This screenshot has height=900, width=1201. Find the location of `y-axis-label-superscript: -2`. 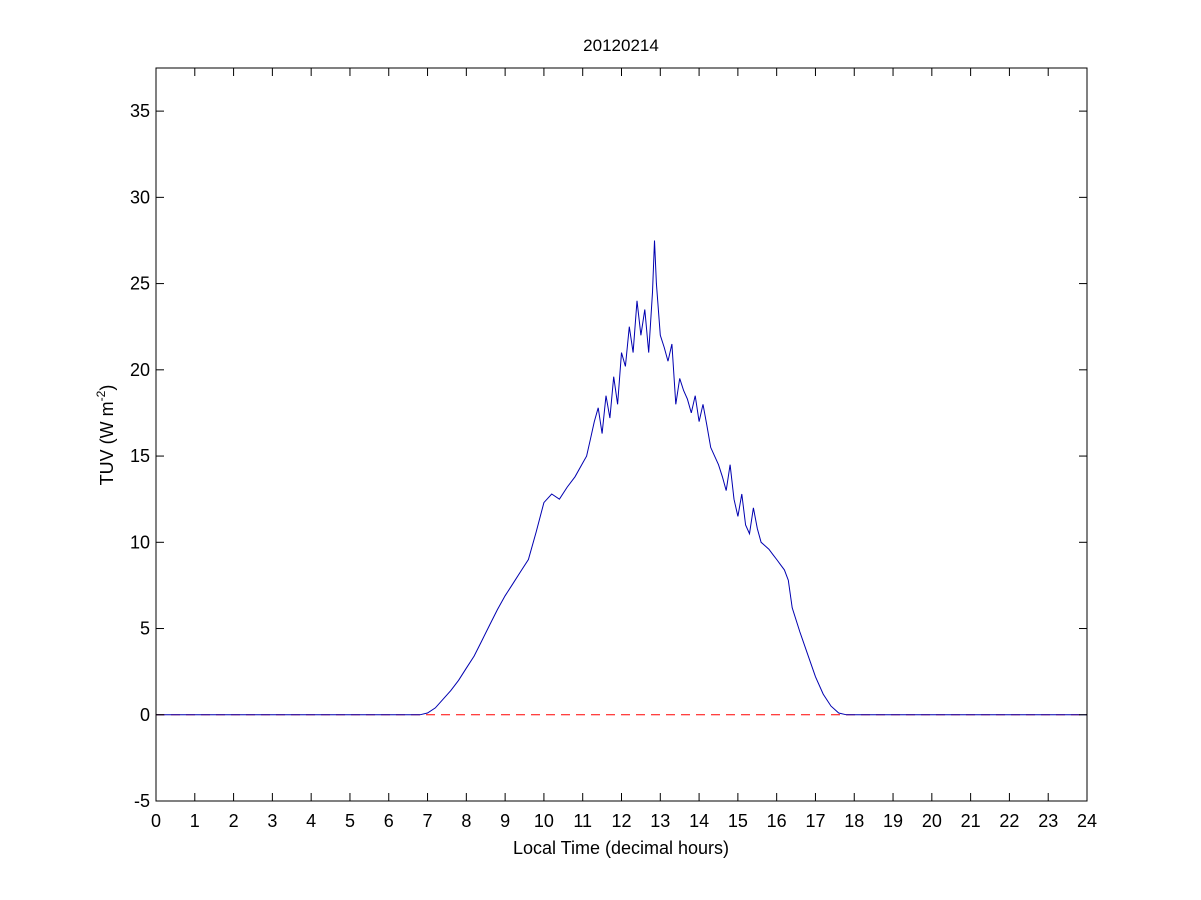

y-axis-label-superscript: -2 is located at coordinates (101, 395).